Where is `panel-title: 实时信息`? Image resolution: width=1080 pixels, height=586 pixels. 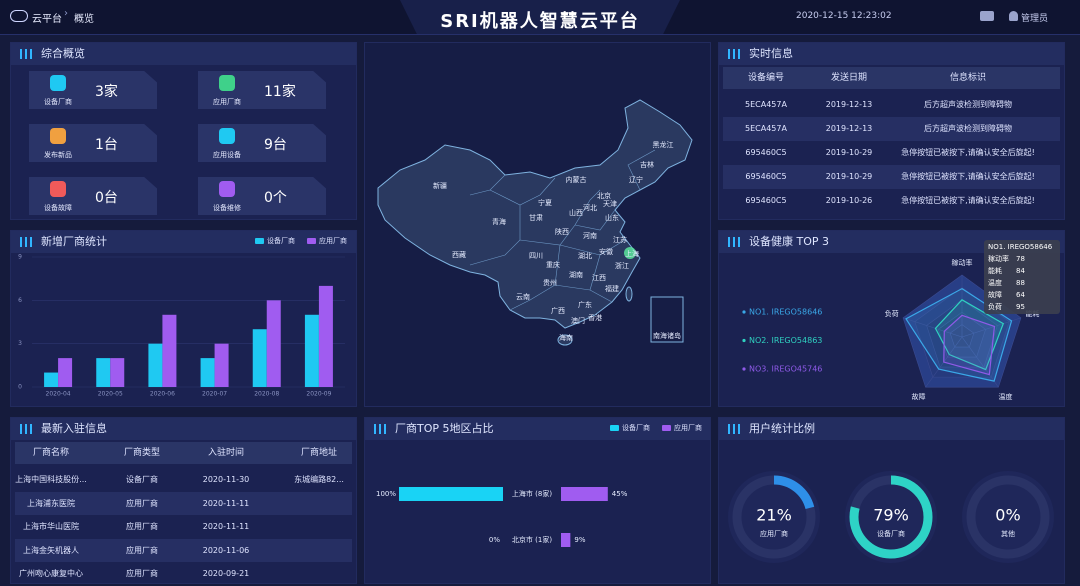
panel-title: 实时信息 is located at coordinates (891, 54).